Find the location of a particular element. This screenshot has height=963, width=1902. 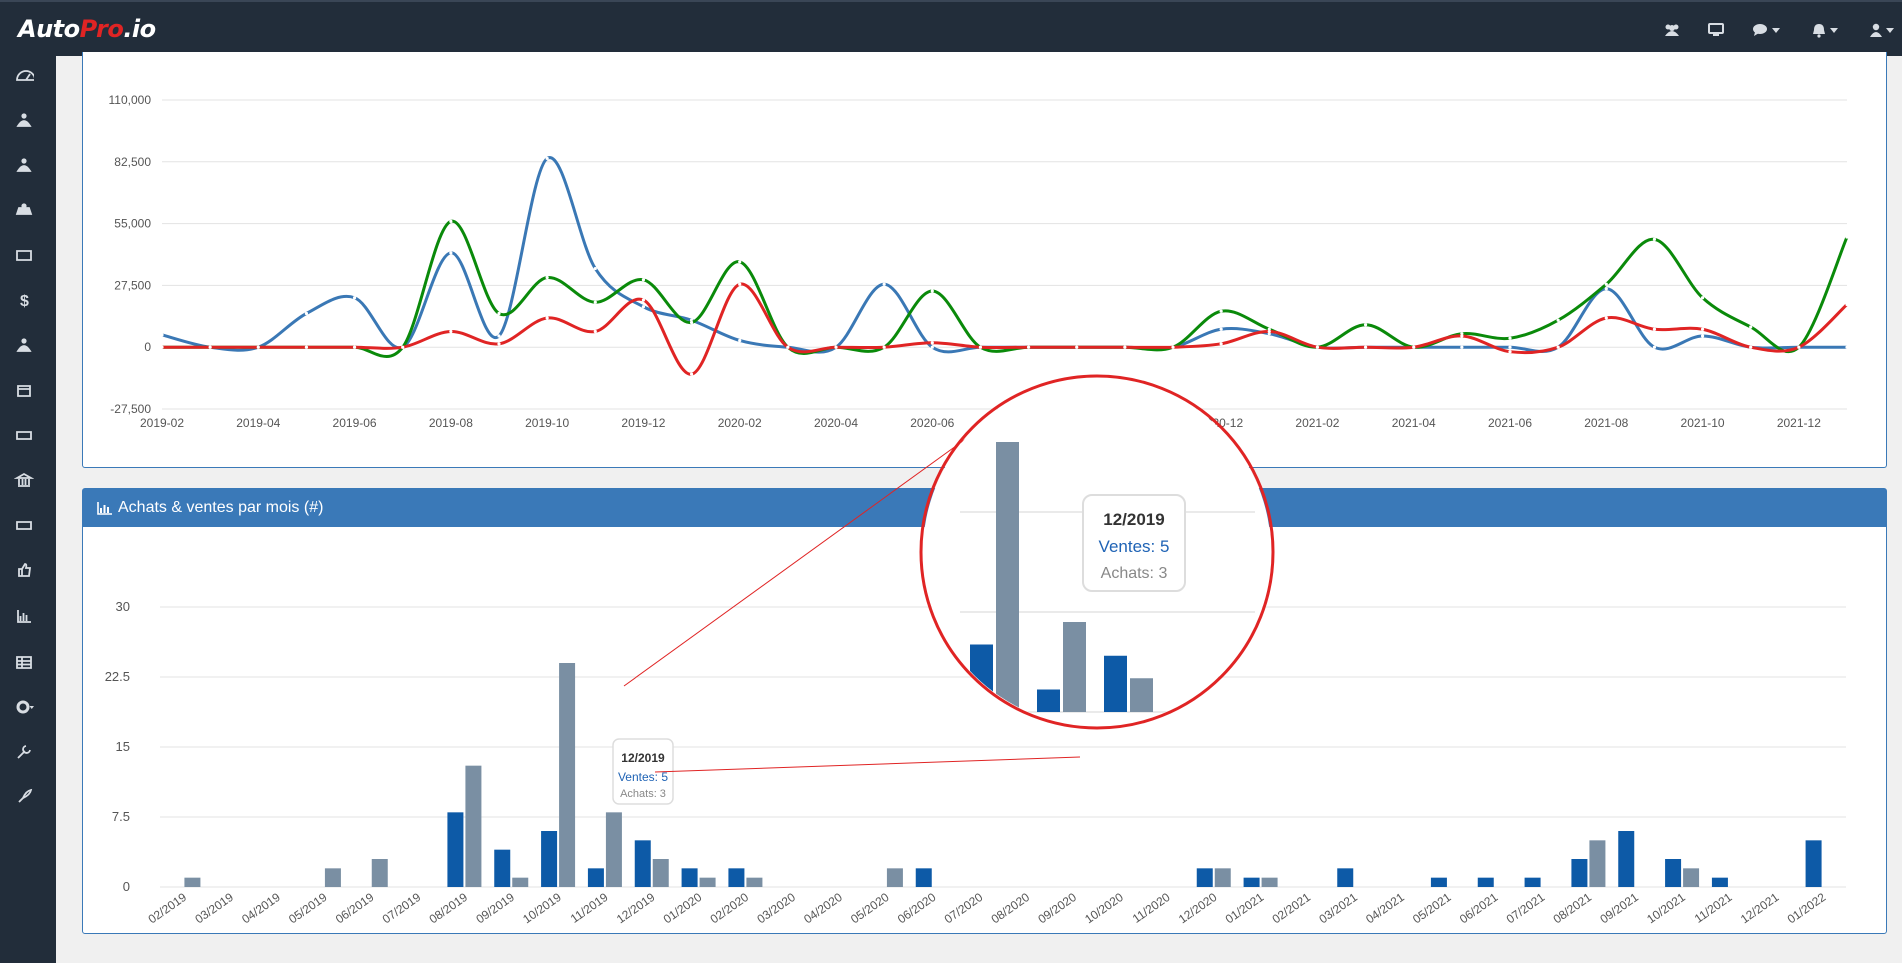

table-icon is located at coordinates (24, 662).